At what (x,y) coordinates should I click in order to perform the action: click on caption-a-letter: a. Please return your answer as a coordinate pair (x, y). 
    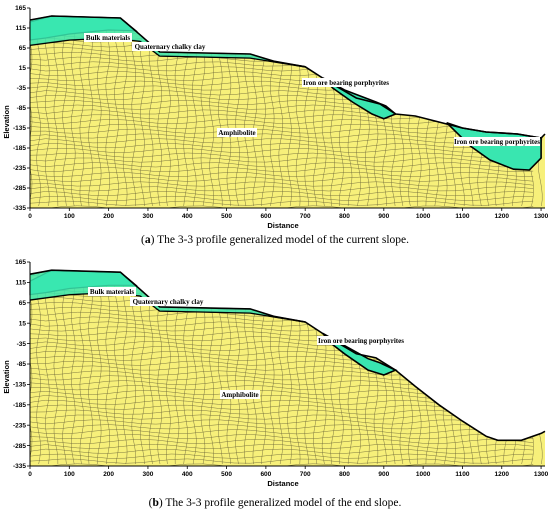
    Looking at the image, I should click on (147, 240).